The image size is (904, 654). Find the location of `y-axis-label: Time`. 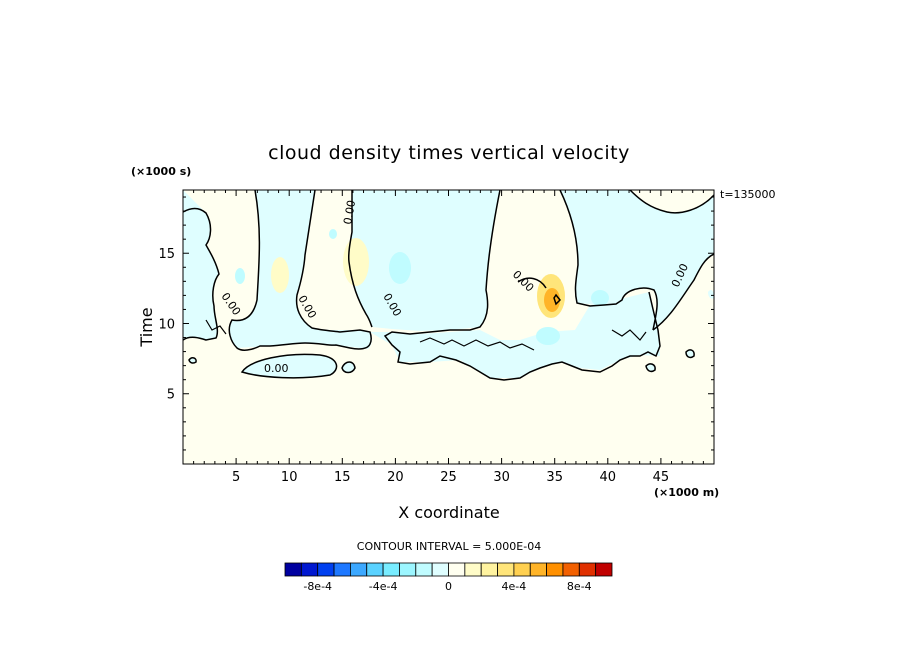

y-axis-label: Time is located at coordinates (146, 327).